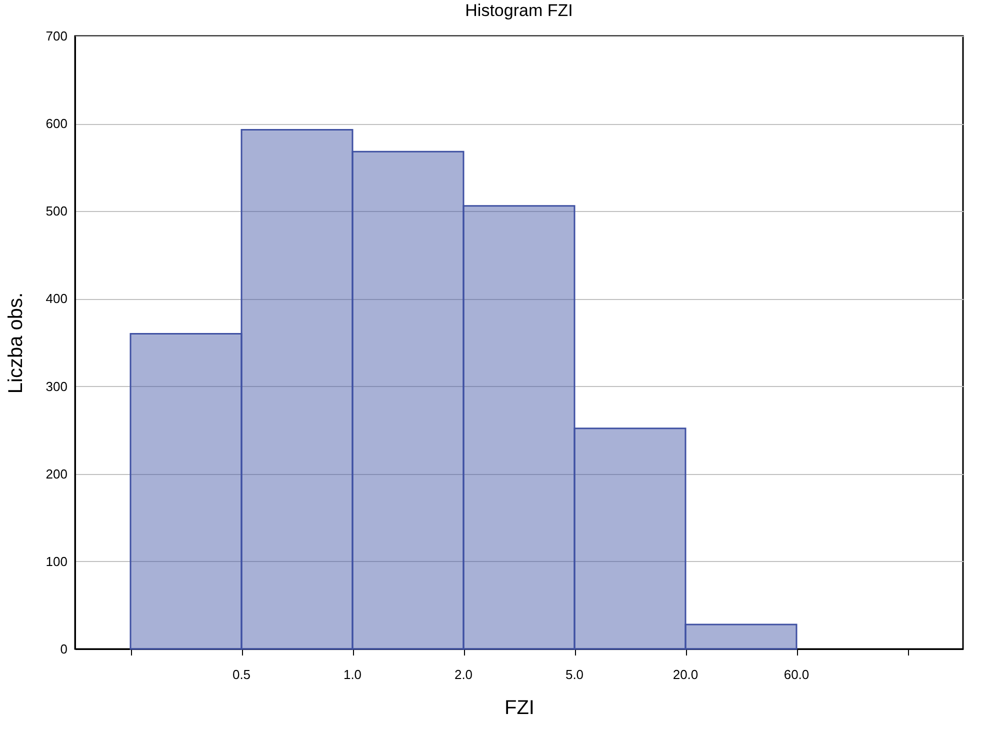  Describe the element at coordinates (797, 674) in the screenshot. I see `text: 60.0` at that location.